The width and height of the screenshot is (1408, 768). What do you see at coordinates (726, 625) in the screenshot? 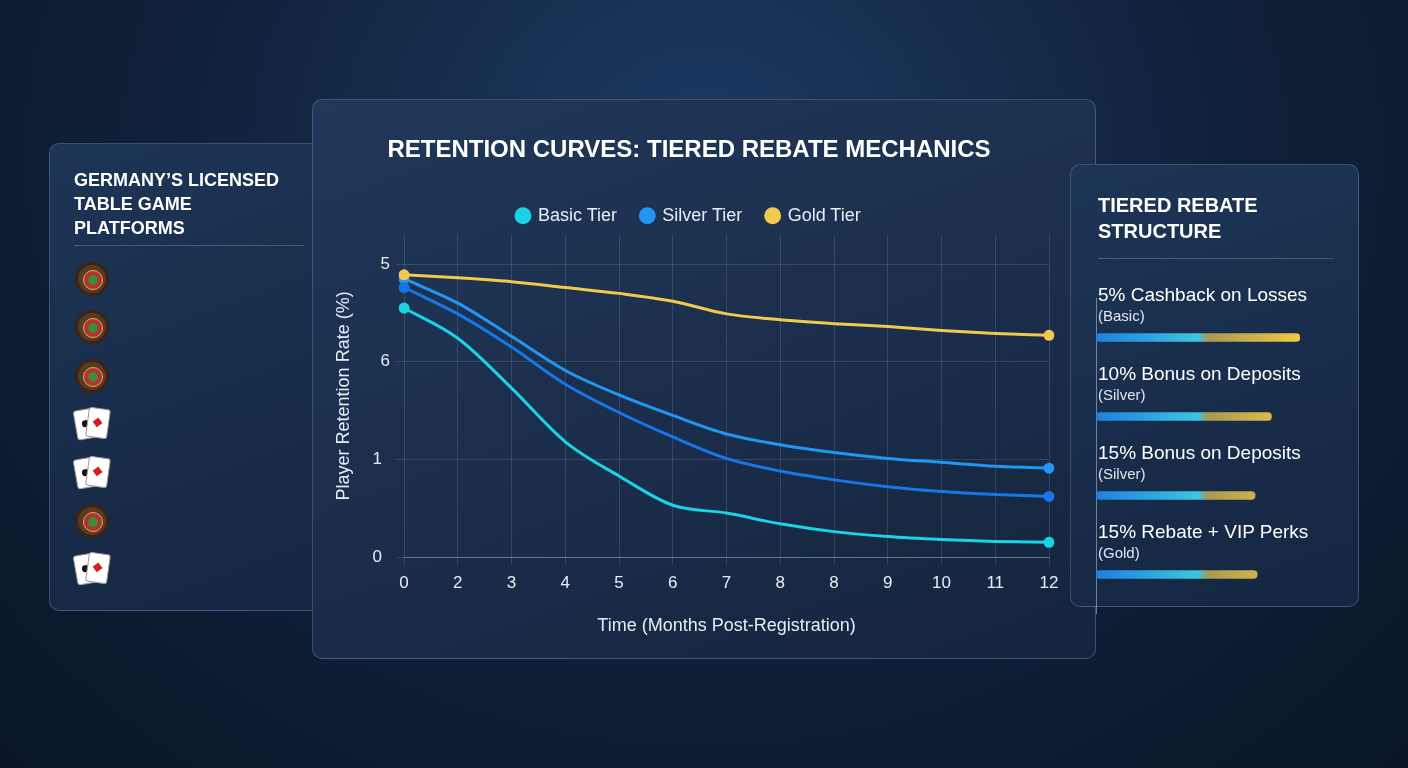
I see `x-axis-title: Time (Months Post-Registration)` at bounding box center [726, 625].